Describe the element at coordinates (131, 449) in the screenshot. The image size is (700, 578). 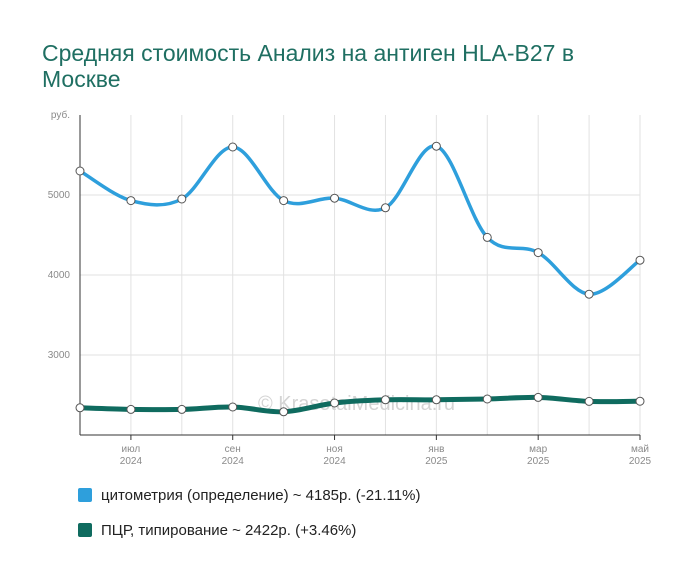
I see `x-tick-label-month: июл` at that location.